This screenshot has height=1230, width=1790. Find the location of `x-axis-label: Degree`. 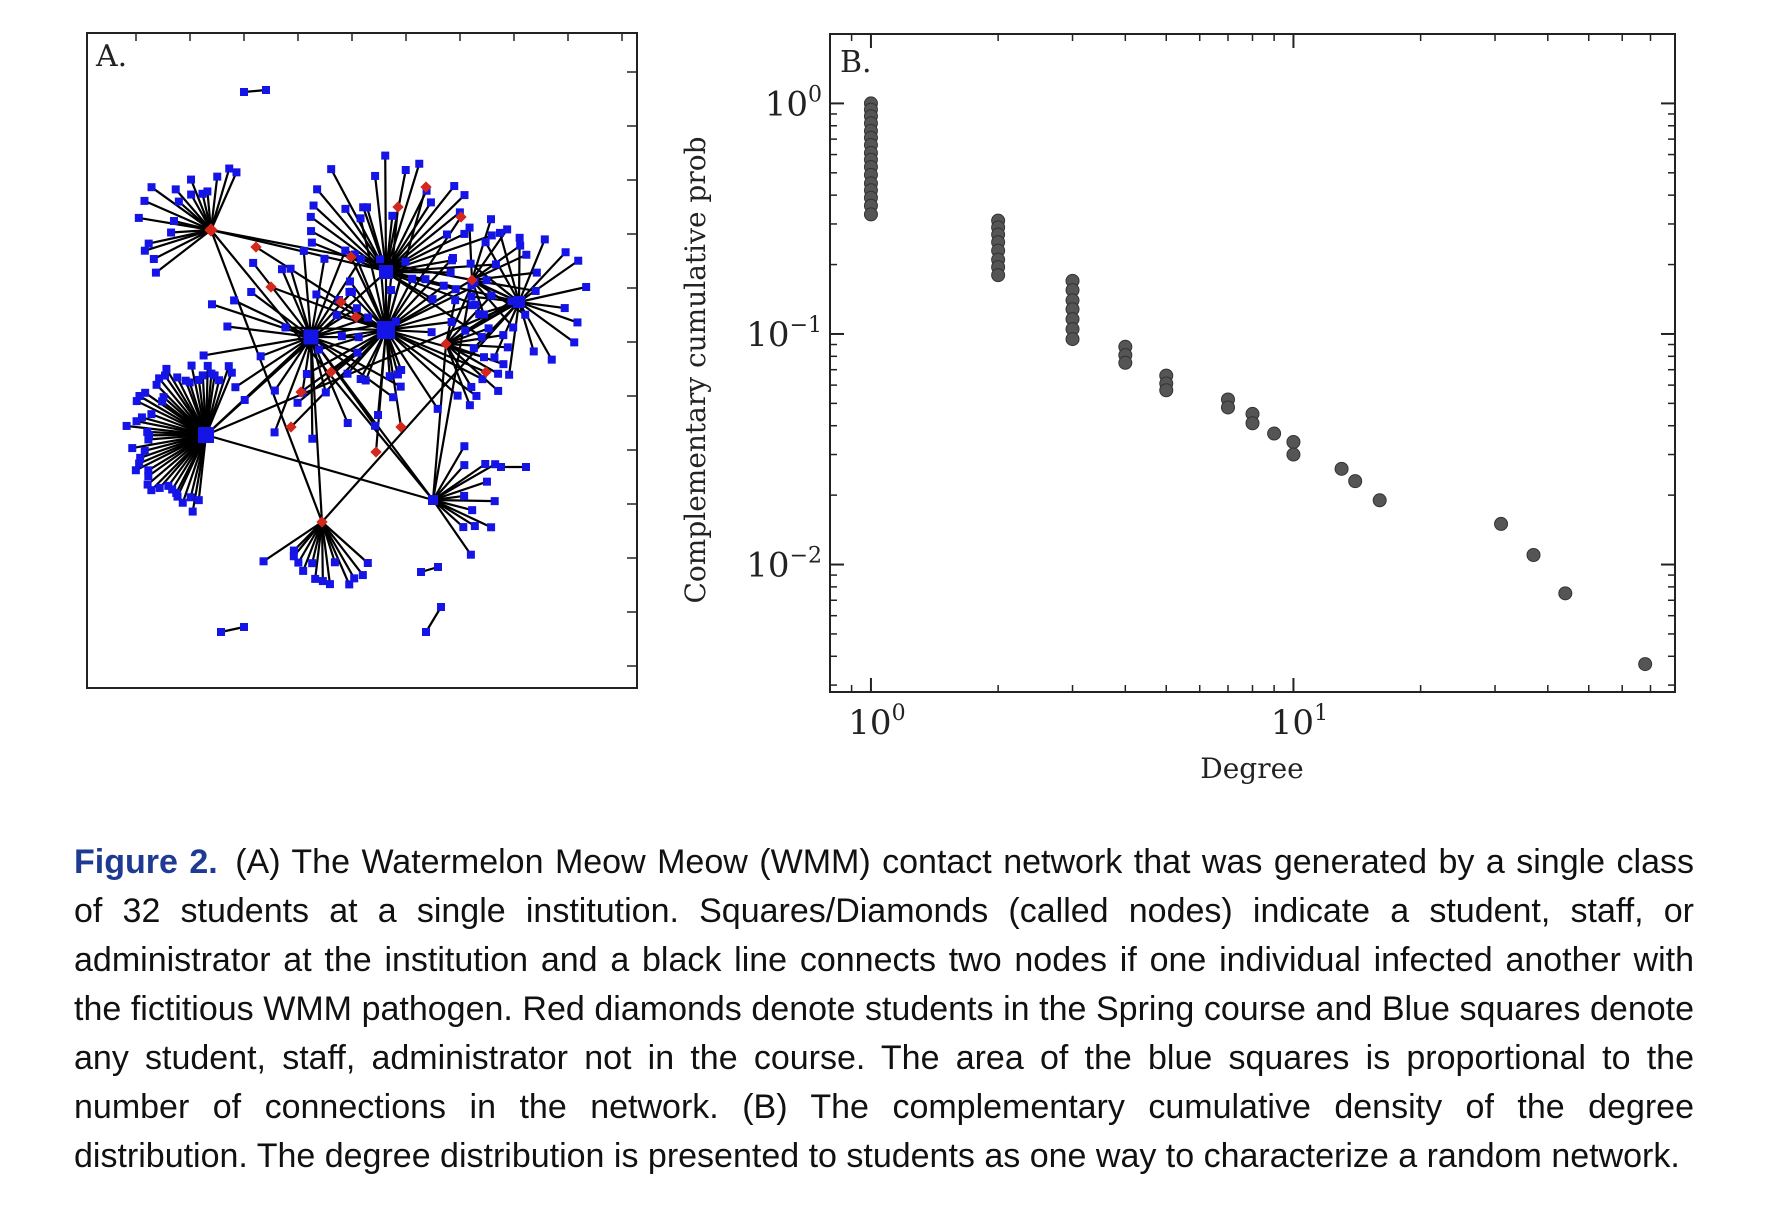

x-axis-label: Degree is located at coordinates (1251, 768).